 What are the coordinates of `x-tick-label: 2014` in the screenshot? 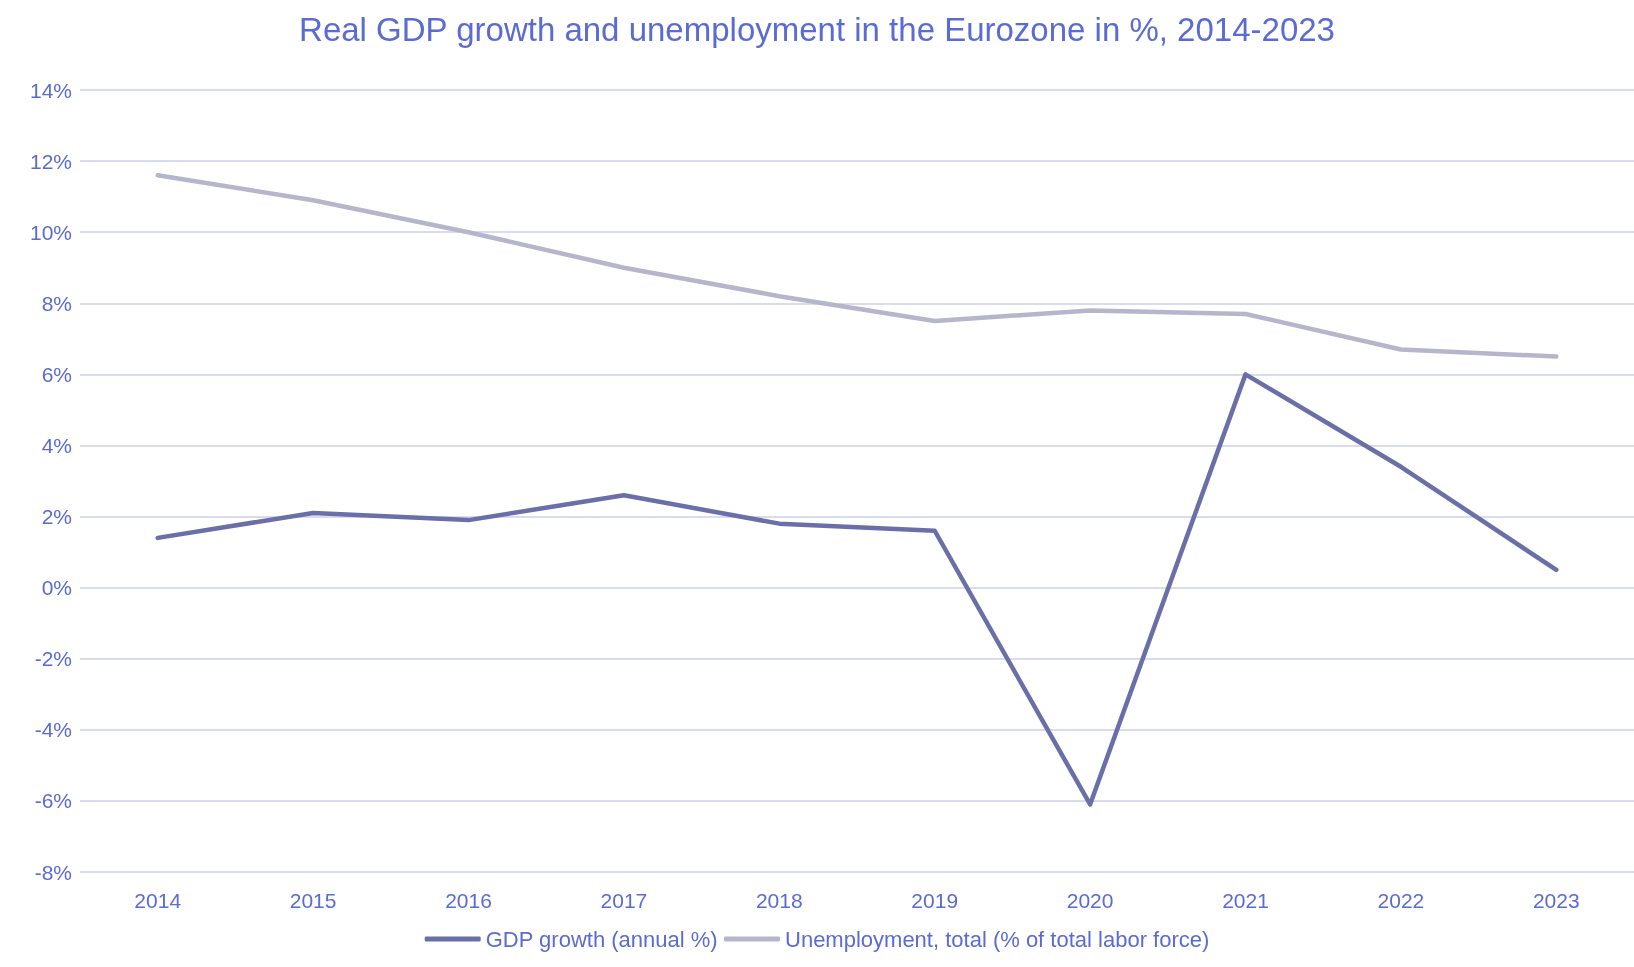 It's located at (158, 900).